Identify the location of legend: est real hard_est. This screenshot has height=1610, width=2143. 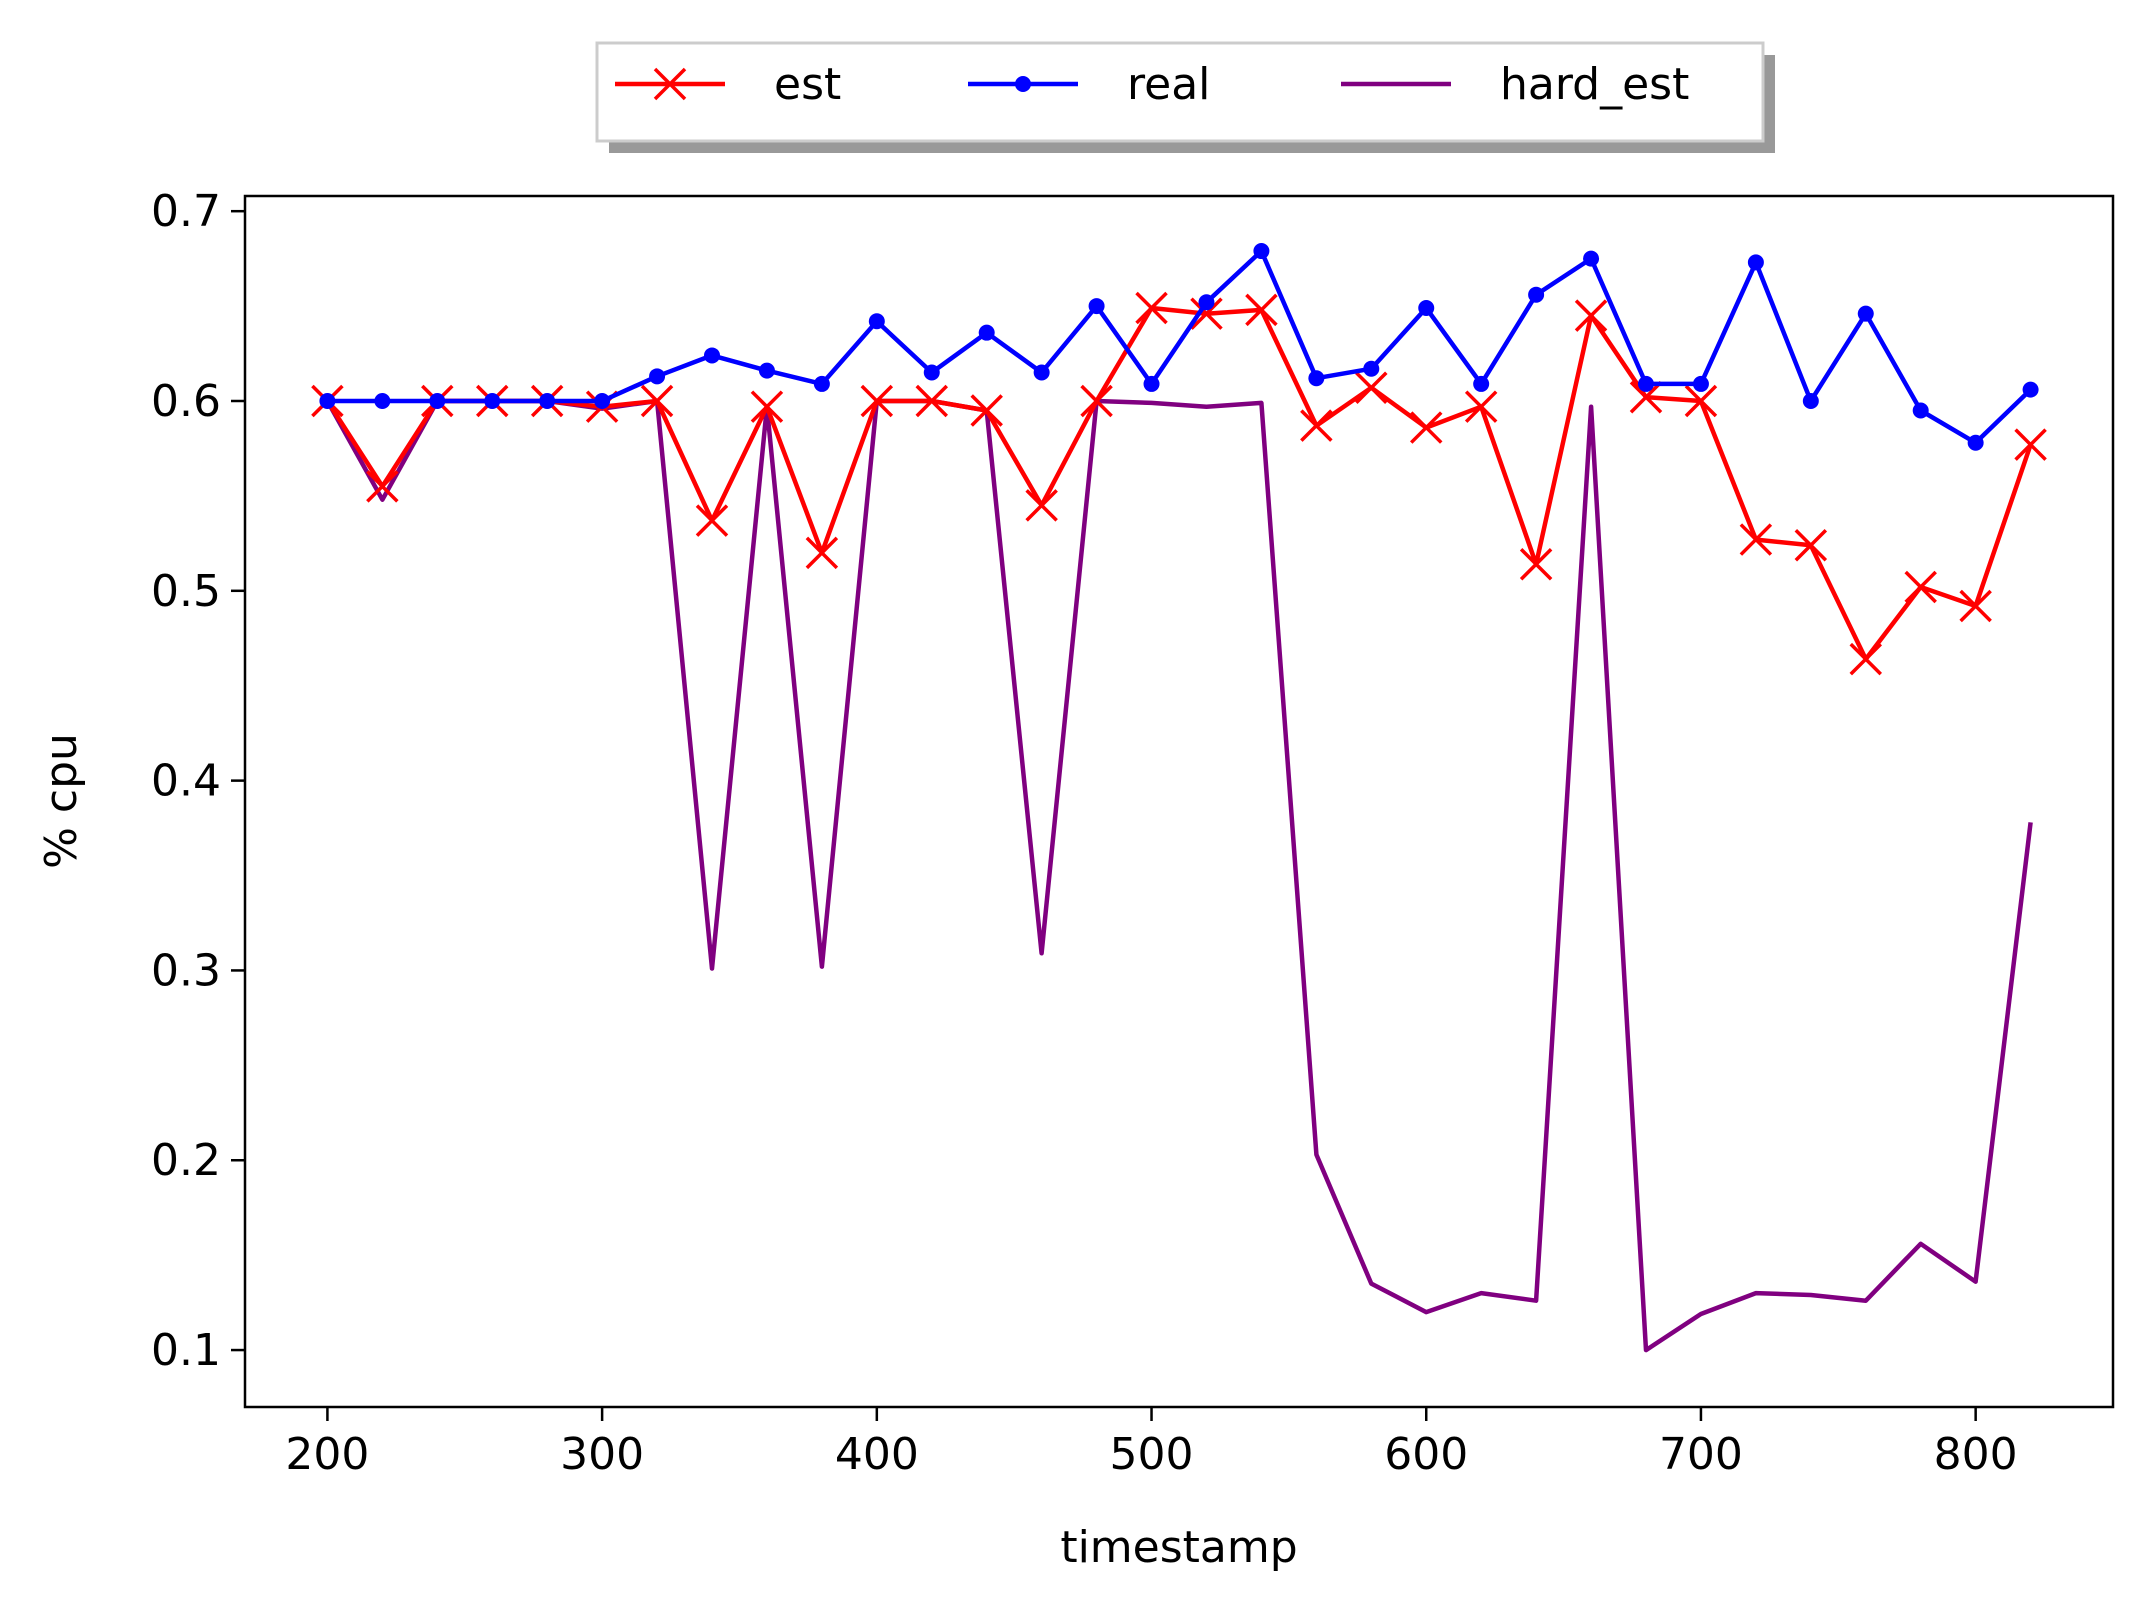
(1185, 97).